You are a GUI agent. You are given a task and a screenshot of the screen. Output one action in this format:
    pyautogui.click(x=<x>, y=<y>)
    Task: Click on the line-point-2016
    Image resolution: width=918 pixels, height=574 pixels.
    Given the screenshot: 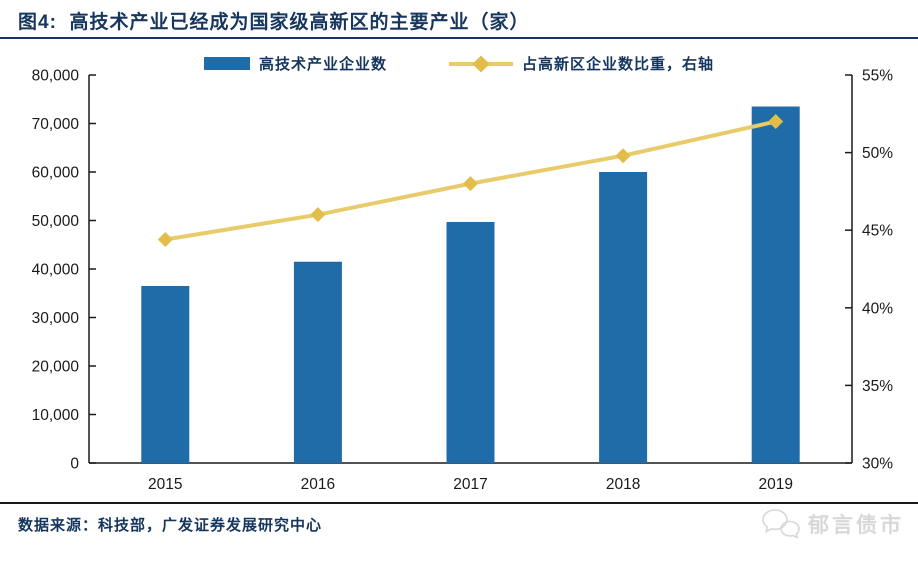 What is the action you would take?
    pyautogui.click(x=318, y=215)
    